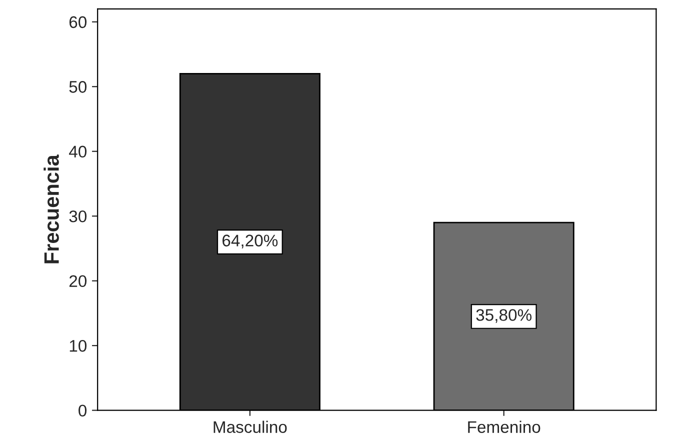  I want to click on y-tick-label: 0, so click(82, 410).